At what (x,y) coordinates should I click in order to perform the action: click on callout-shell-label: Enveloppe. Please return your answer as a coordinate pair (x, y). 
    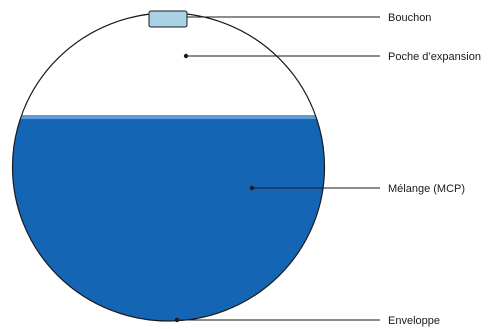
    Looking at the image, I should click on (414, 321).